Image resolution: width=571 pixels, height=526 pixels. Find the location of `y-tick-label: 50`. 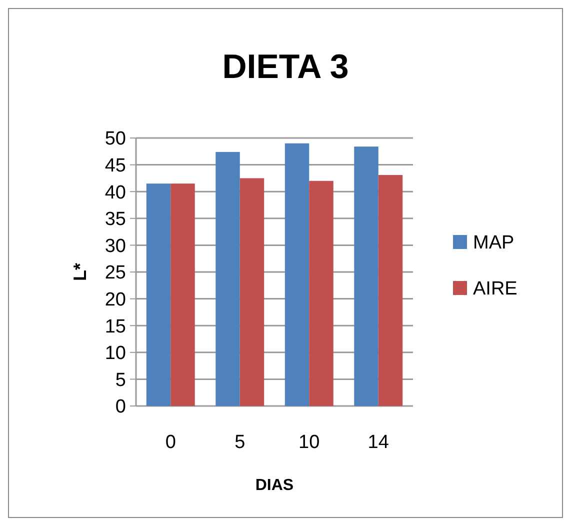

y-tick-label: 50 is located at coordinates (115, 139).